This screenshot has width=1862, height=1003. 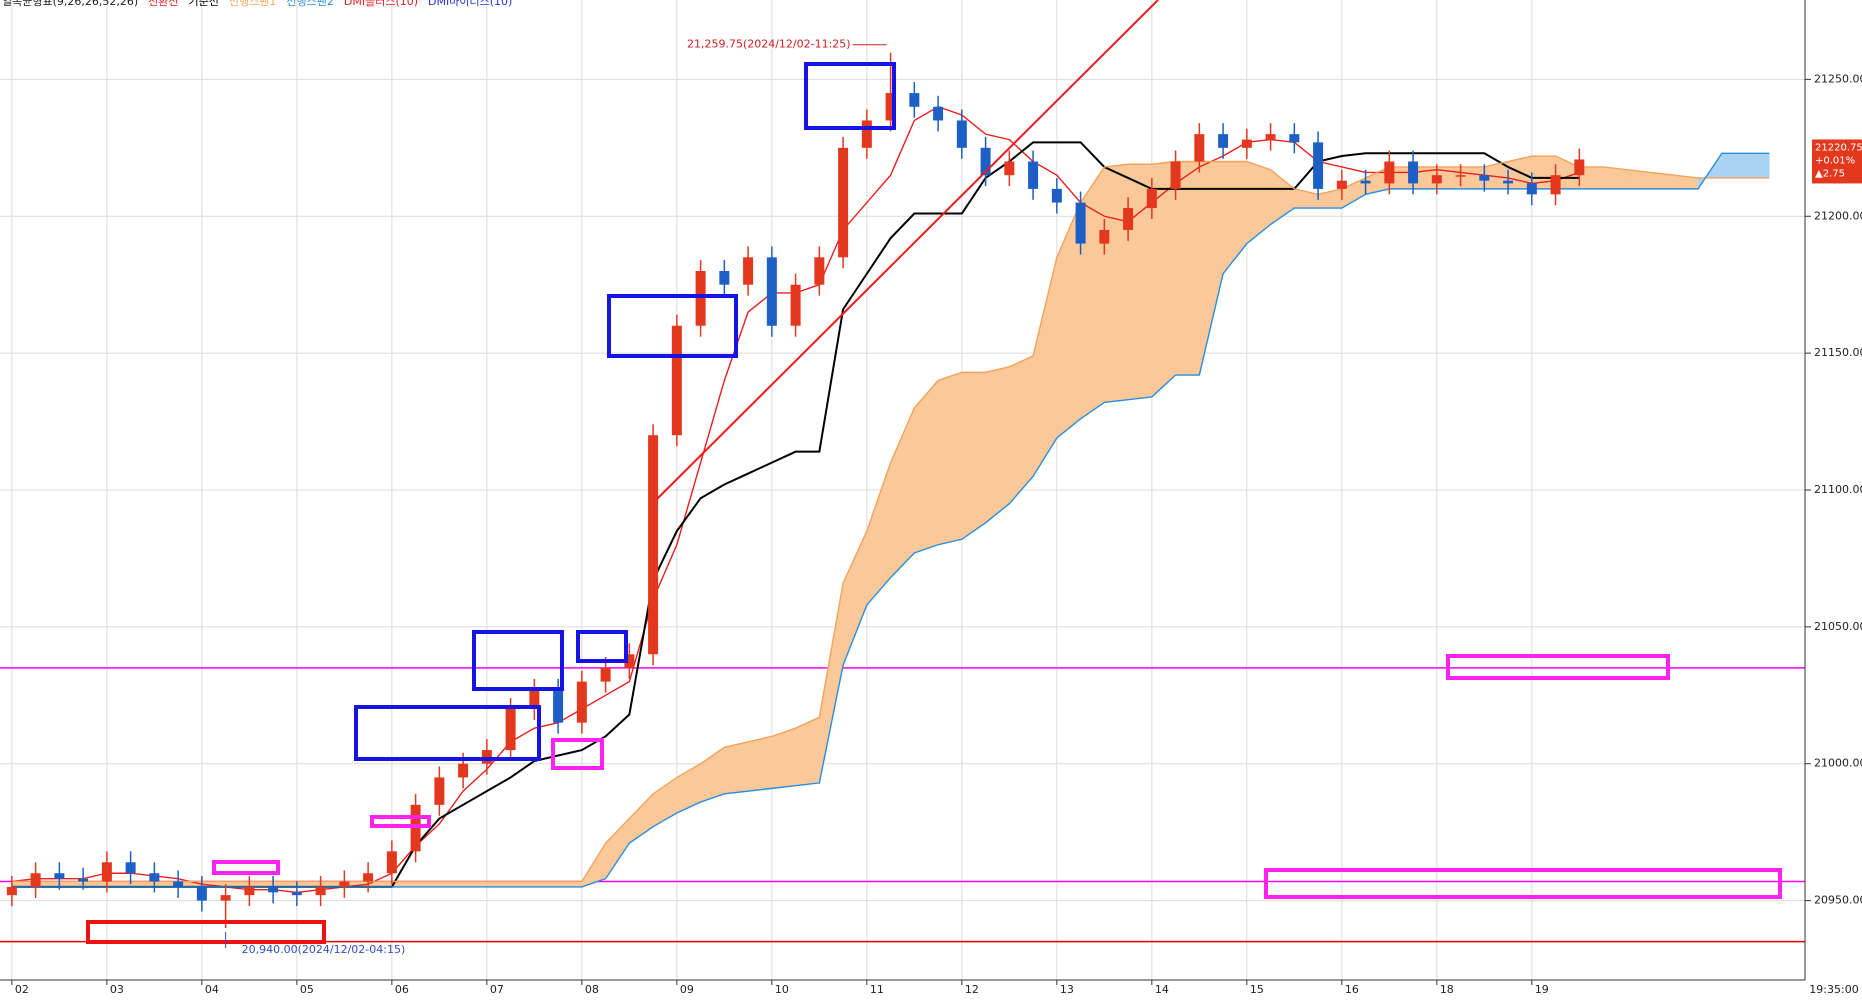 What do you see at coordinates (1833, 989) in the screenshot?
I see `time-label: 19:35:00` at bounding box center [1833, 989].